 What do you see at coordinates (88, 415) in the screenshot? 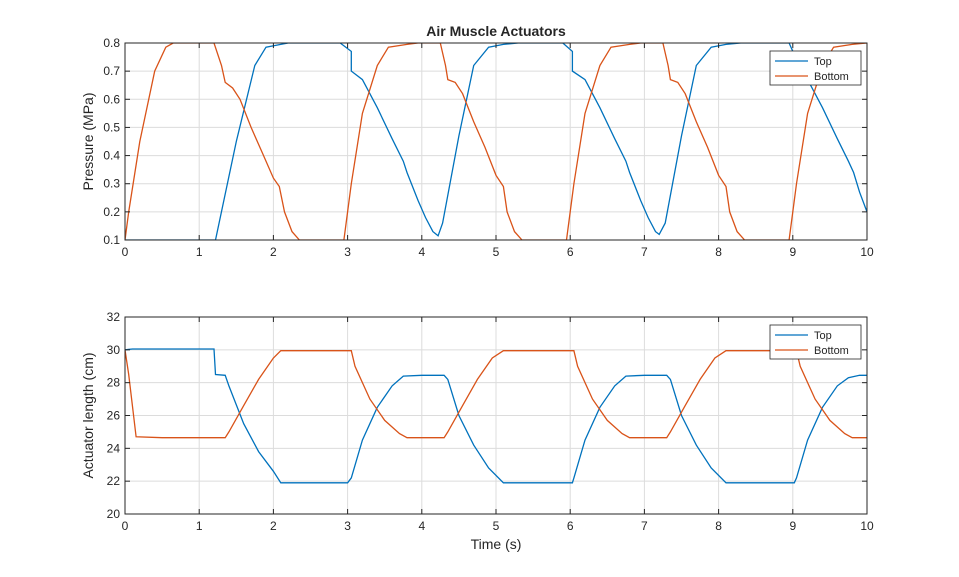
I see `y-axis-label: Actuator length (cm)` at bounding box center [88, 415].